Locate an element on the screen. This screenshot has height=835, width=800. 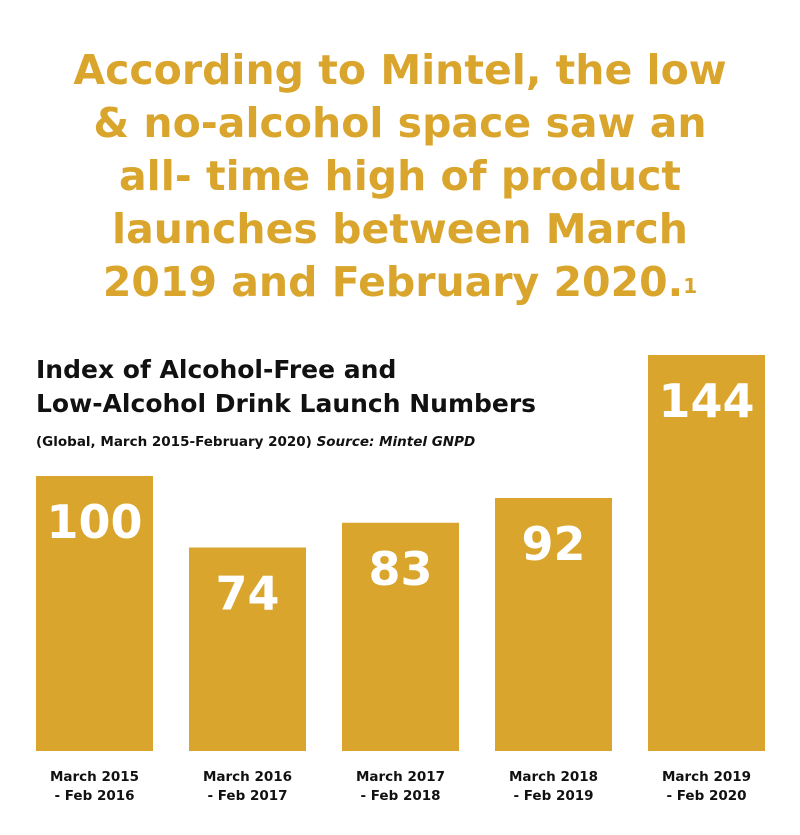
category-label: March 2018 is located at coordinates (553, 777).